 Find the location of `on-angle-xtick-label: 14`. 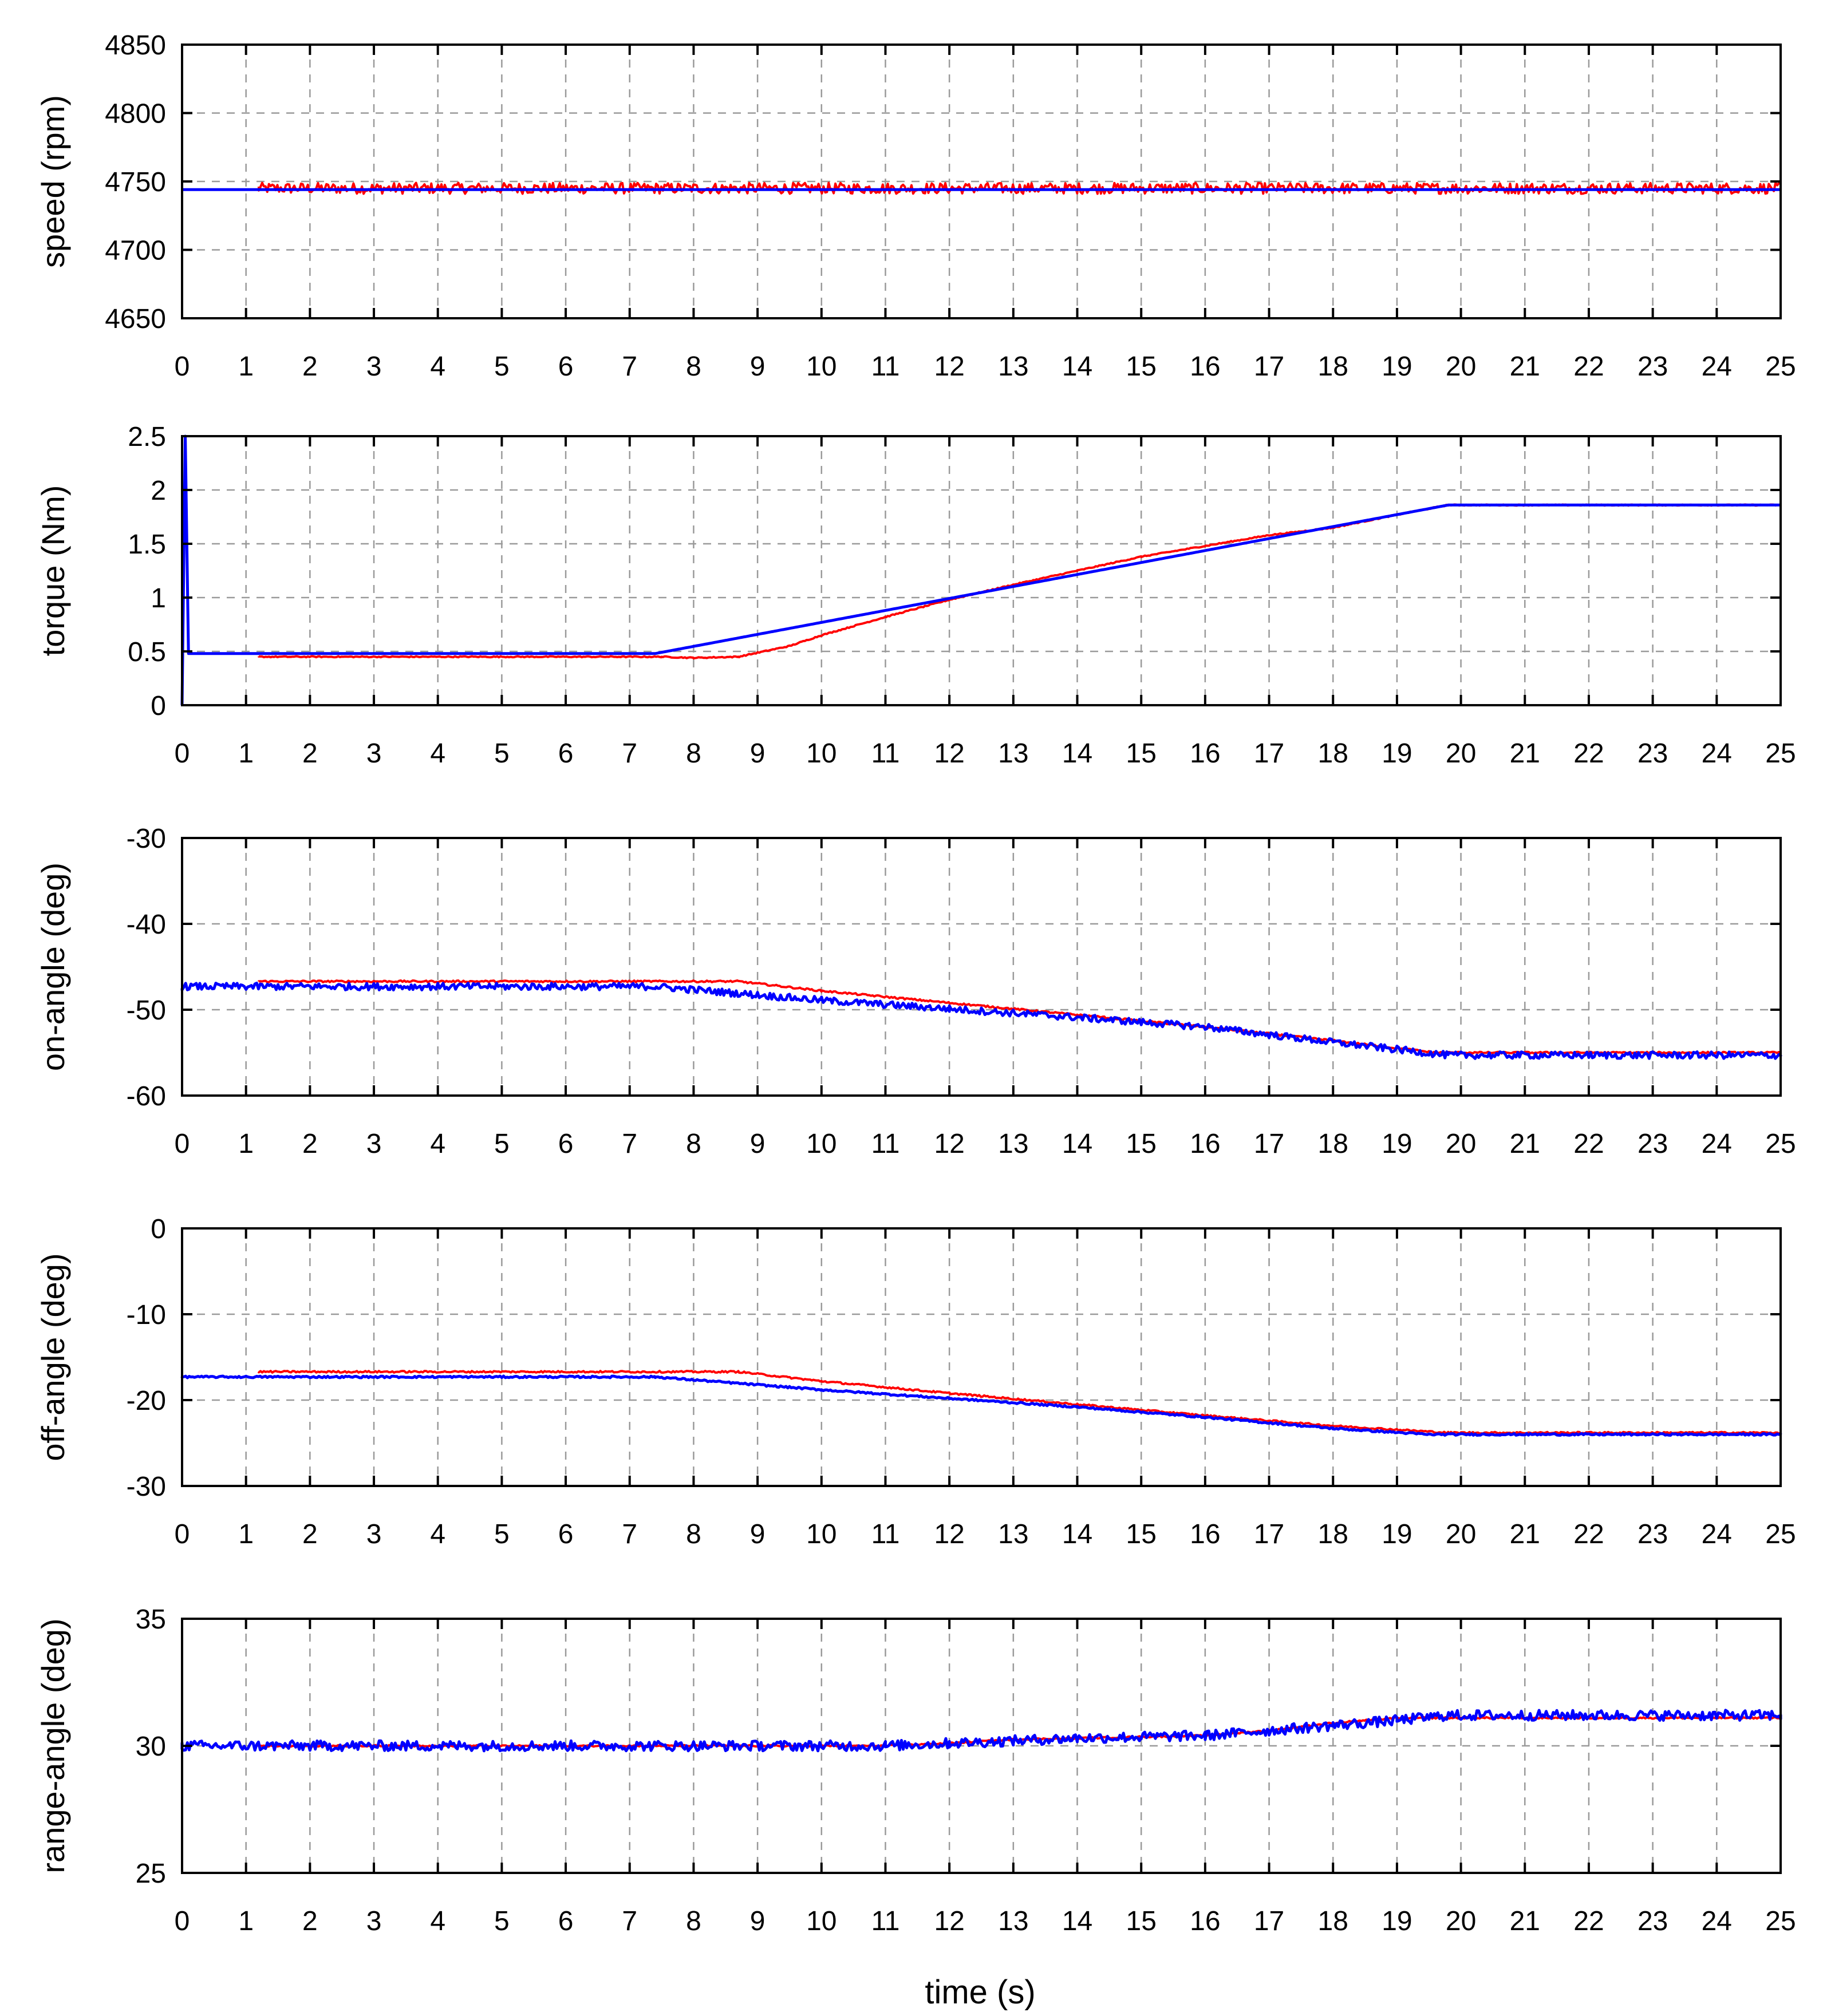

on-angle-xtick-label: 14 is located at coordinates (1077, 1144).